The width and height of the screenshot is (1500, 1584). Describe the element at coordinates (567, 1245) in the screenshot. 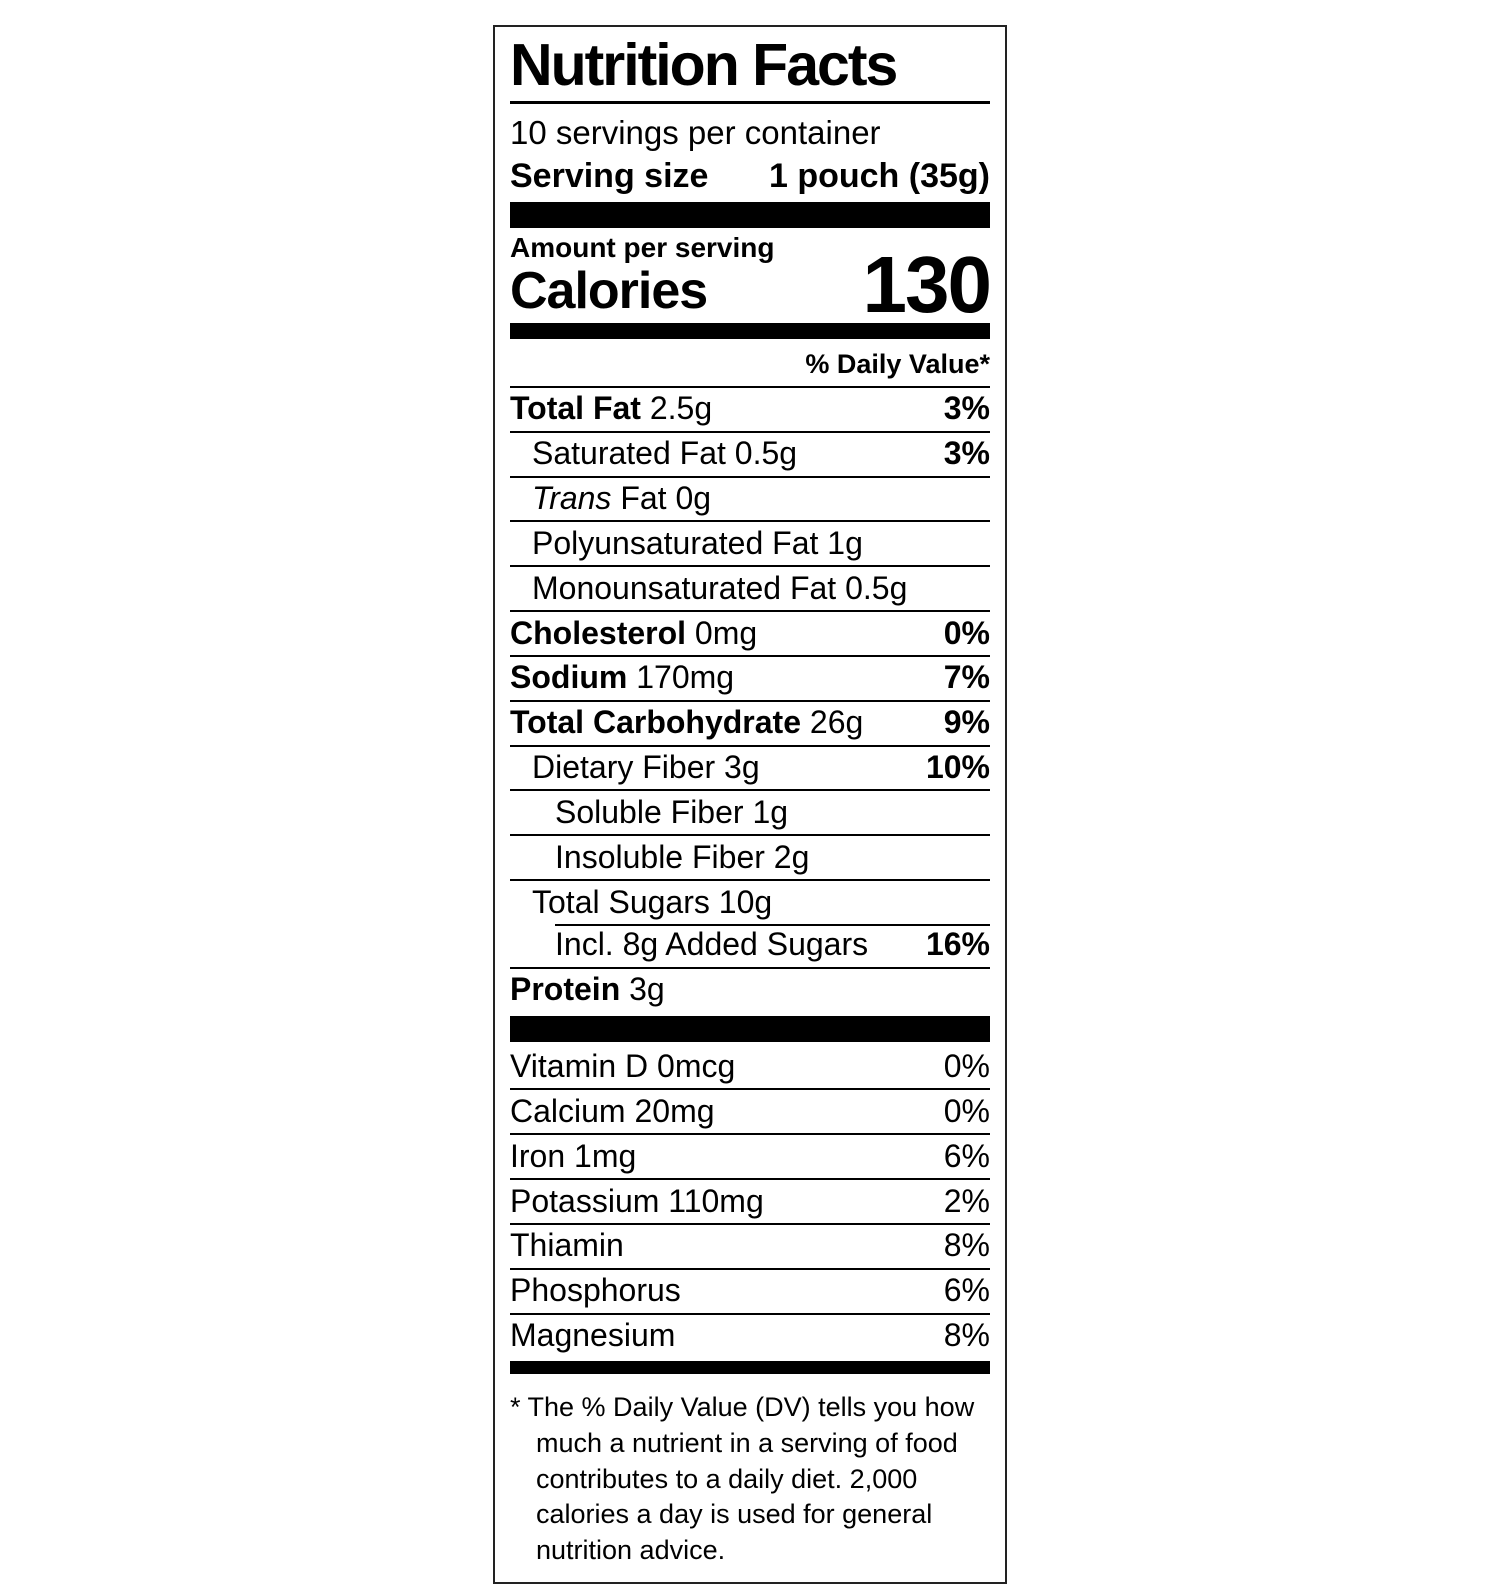

I see `vitamin-name: Thiamin` at that location.